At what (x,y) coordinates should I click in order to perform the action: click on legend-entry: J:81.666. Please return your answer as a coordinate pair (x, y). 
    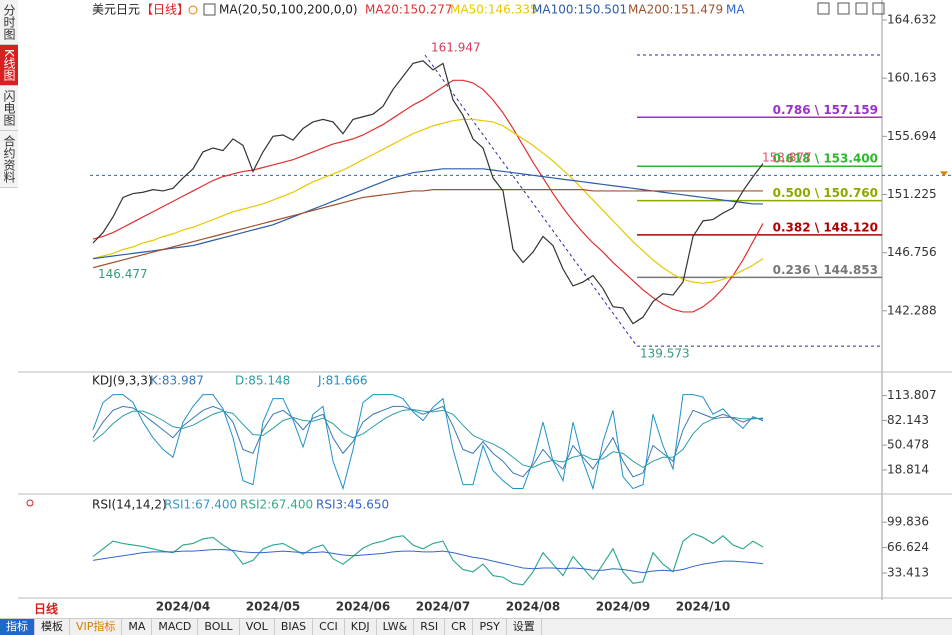
    Looking at the image, I should click on (342, 381).